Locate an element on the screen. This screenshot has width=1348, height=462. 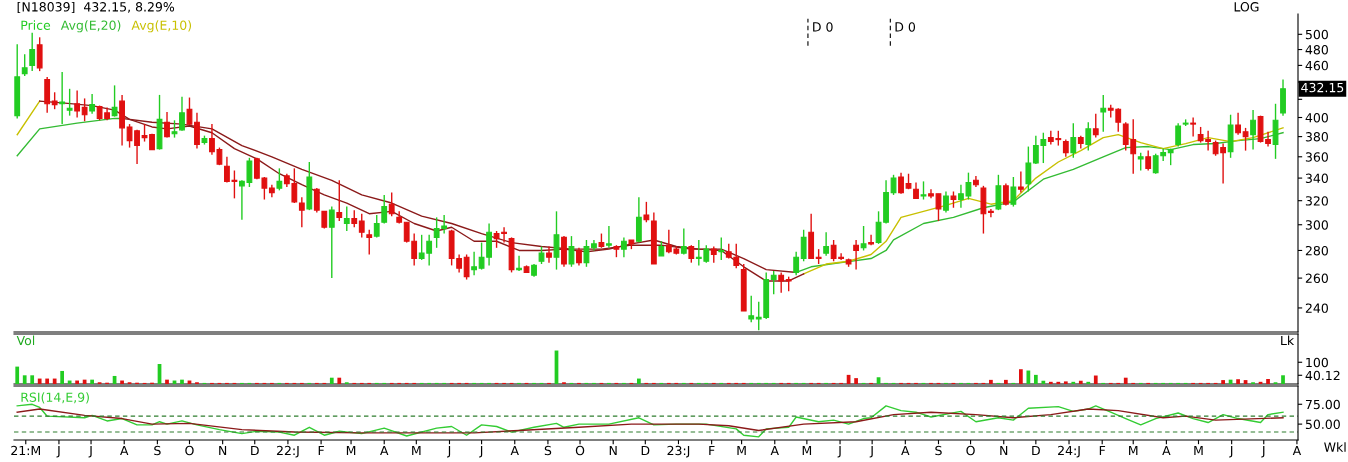
text: Wkl is located at coordinates (1335, 447).